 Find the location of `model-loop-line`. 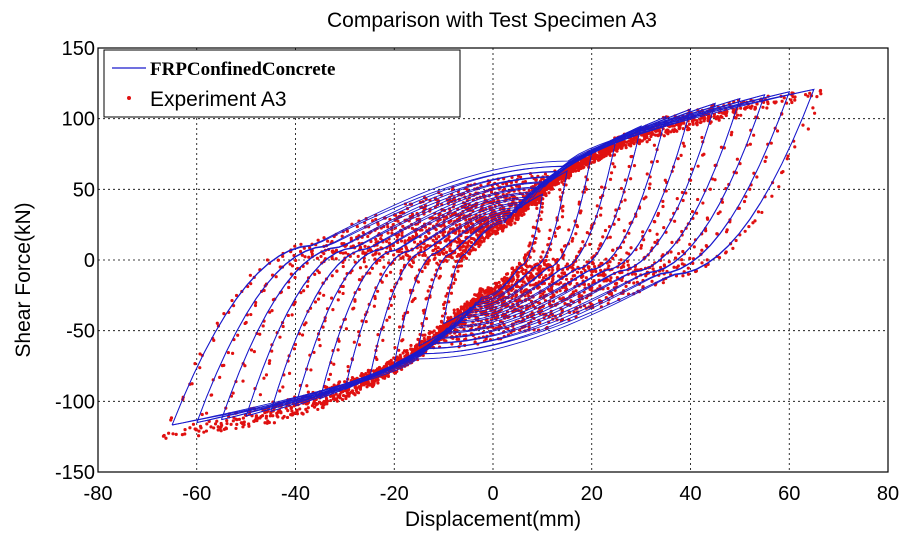

model-loop-line is located at coordinates (493, 258).